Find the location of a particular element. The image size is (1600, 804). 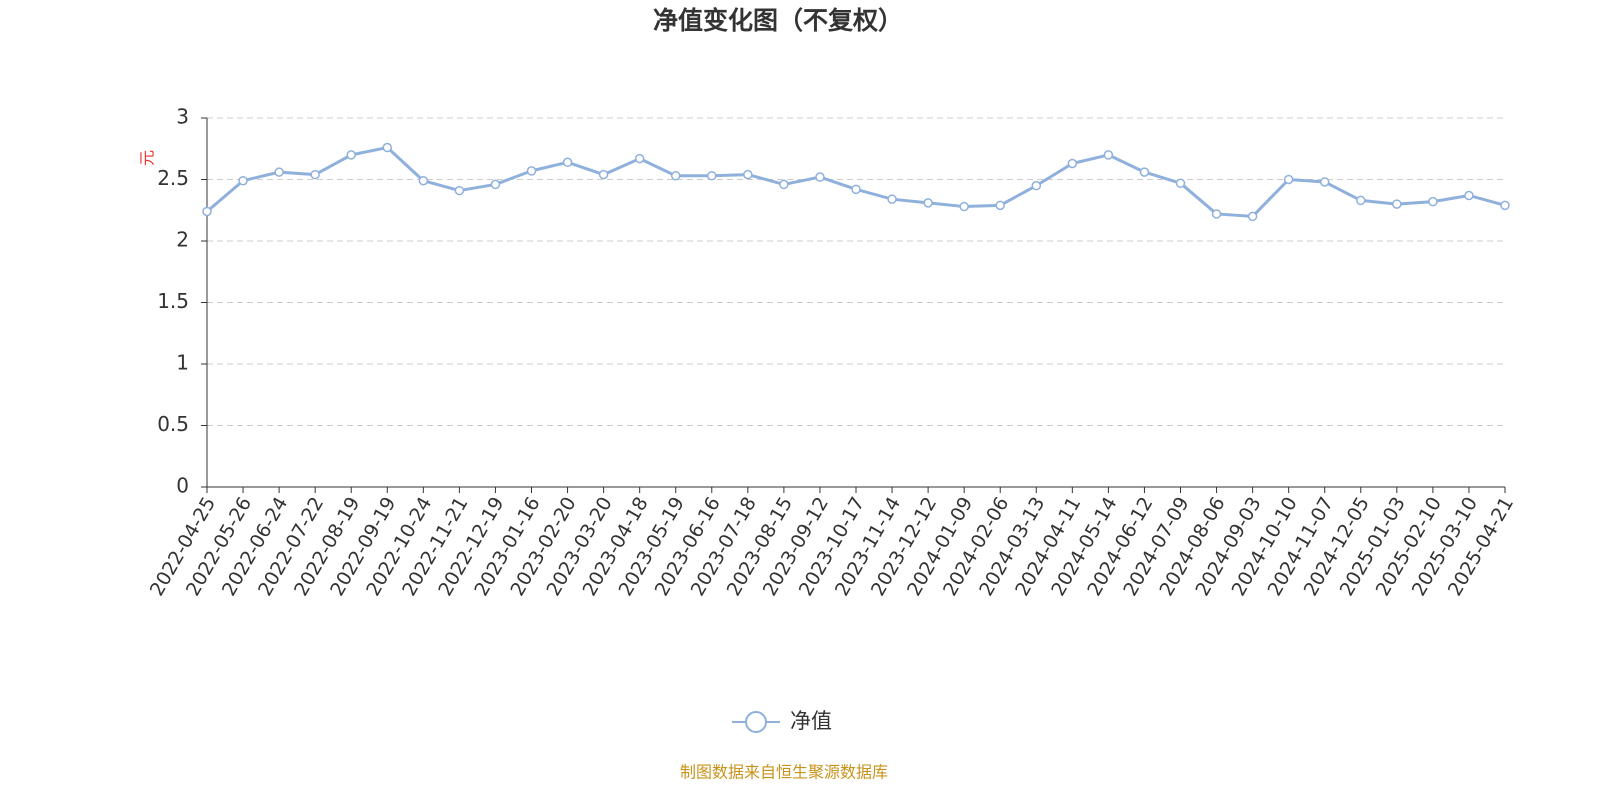

y-tick-label: 2 is located at coordinates (182, 240).